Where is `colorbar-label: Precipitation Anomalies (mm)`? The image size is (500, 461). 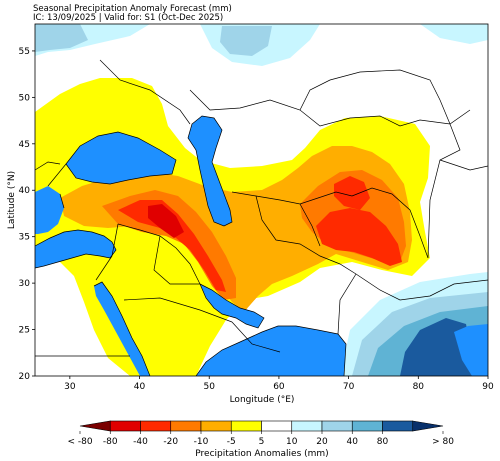 colorbar-label: Precipitation Anomalies (mm) is located at coordinates (261, 454).